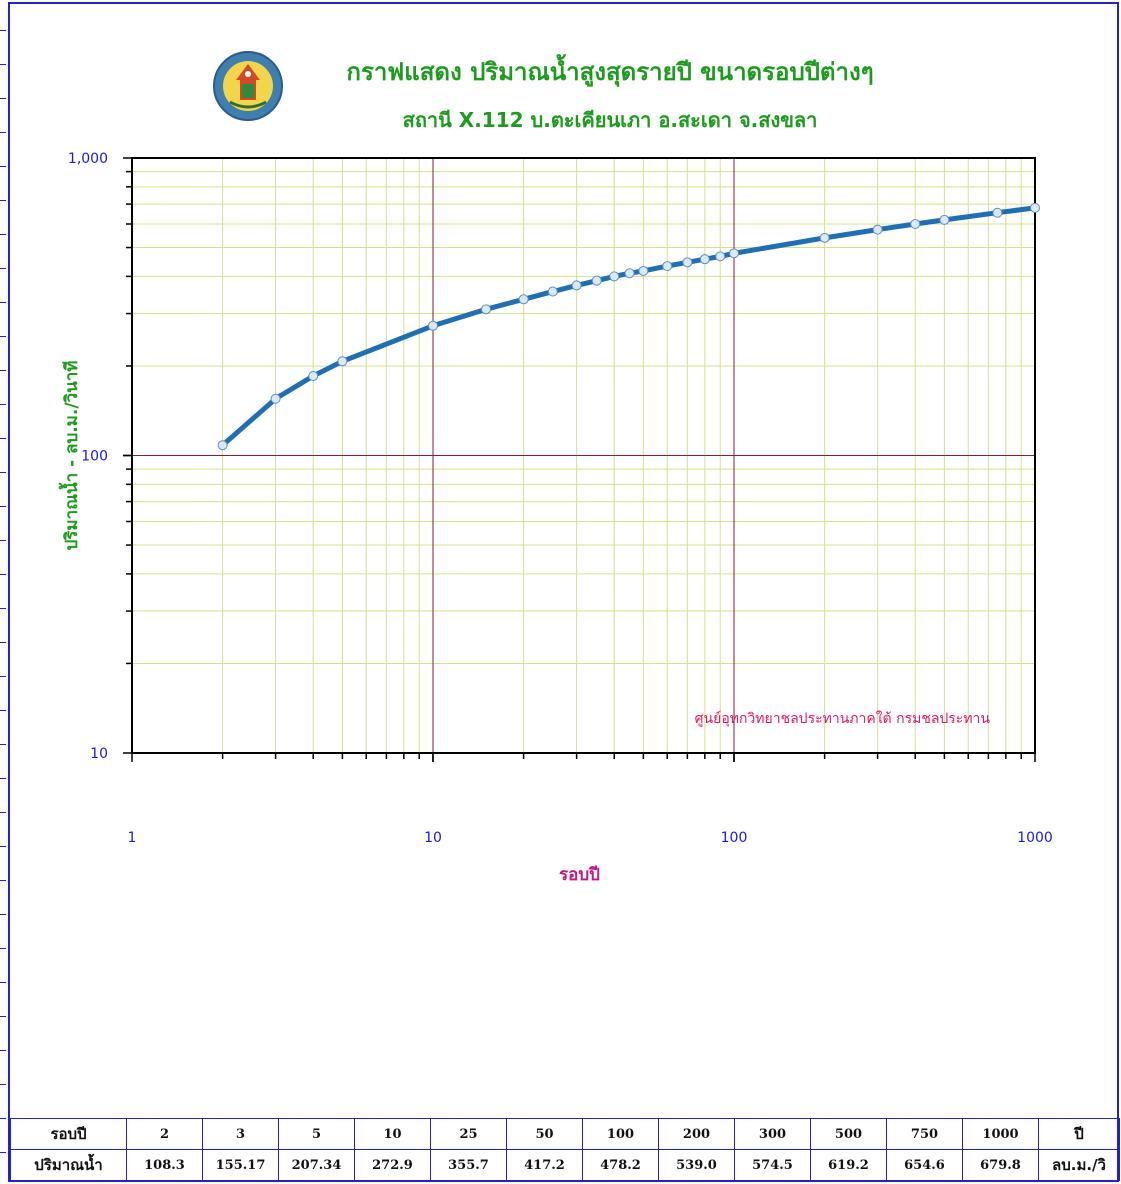 The height and width of the screenshot is (1184, 1121). Describe the element at coordinates (68, 1134) in the screenshot. I see `row-label-return-period: รอบปี` at that location.